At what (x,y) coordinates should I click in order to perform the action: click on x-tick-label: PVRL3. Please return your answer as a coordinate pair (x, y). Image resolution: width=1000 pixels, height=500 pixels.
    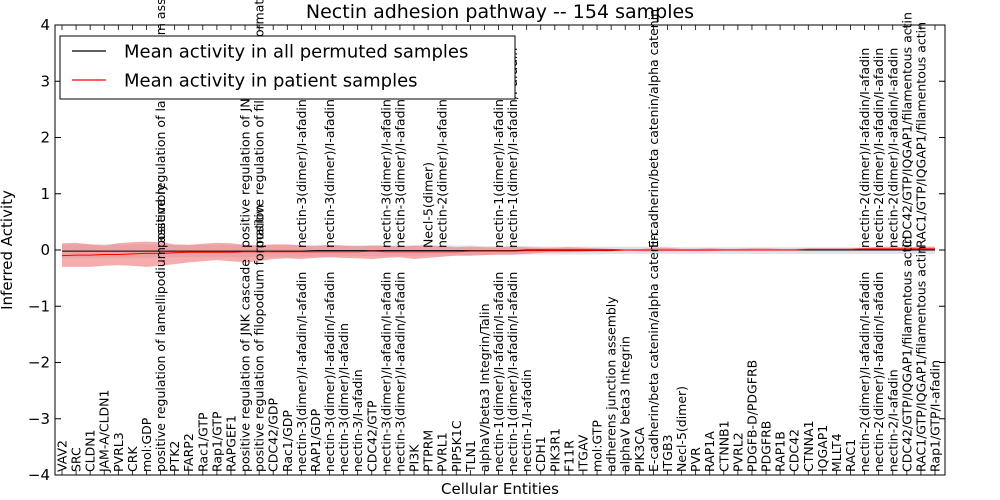
    Looking at the image, I should click on (118, 452).